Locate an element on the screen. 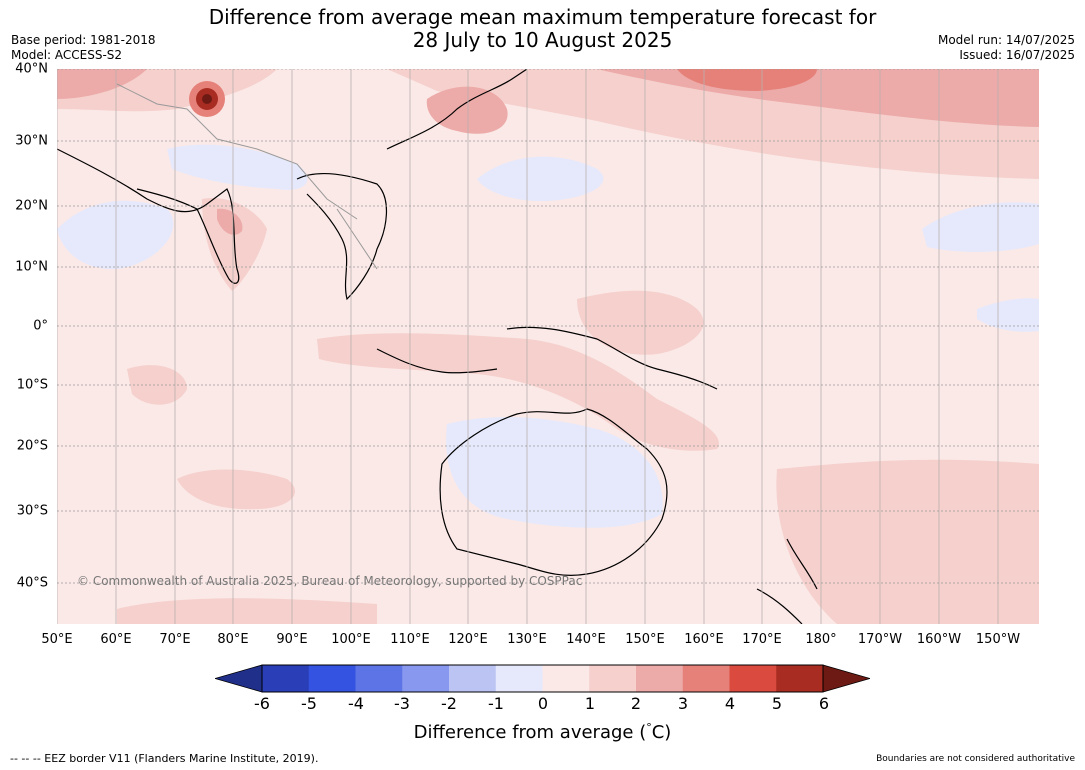 The width and height of the screenshot is (1085, 770). warm-region-east-asia is located at coordinates (467, 110).